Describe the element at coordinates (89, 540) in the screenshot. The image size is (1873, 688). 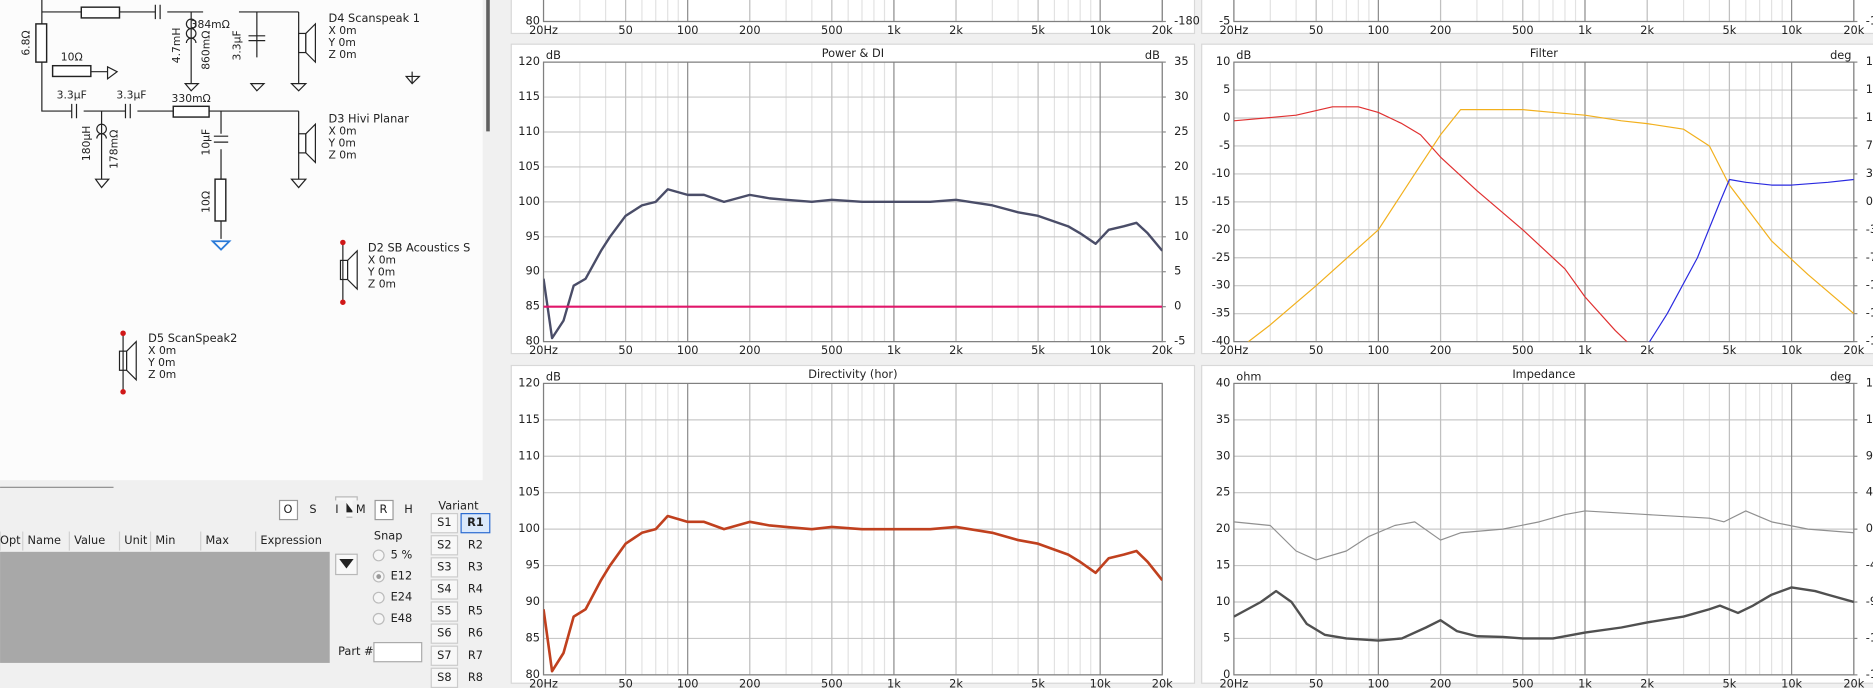
I see `column-header: Value` at that location.